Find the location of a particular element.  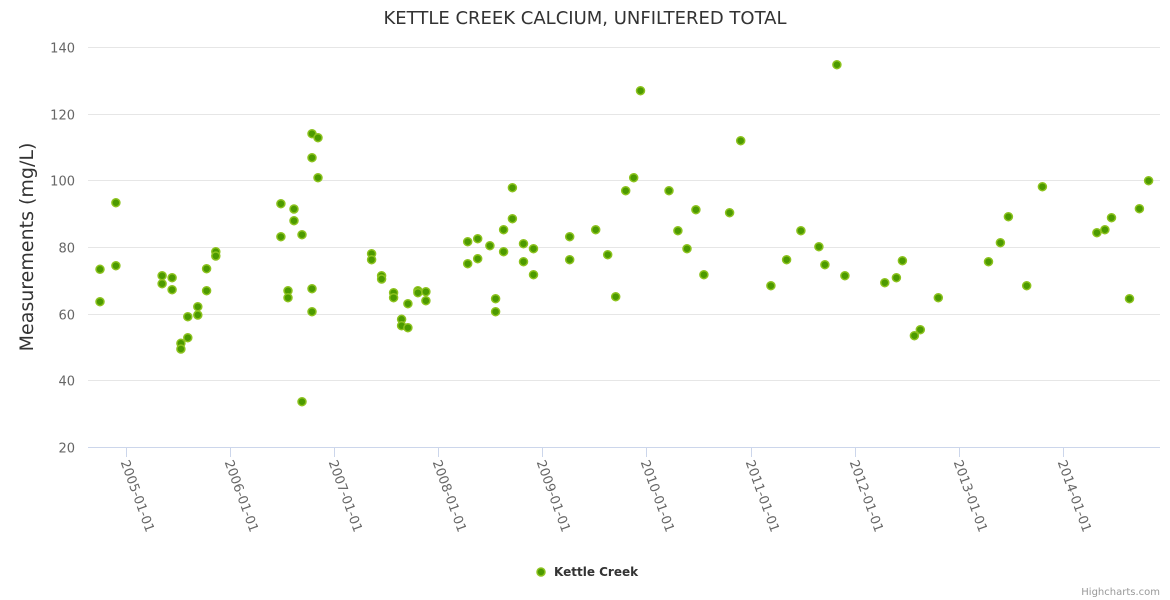

x-tick-label: 2014-01-01 is located at coordinates (1074, 496).